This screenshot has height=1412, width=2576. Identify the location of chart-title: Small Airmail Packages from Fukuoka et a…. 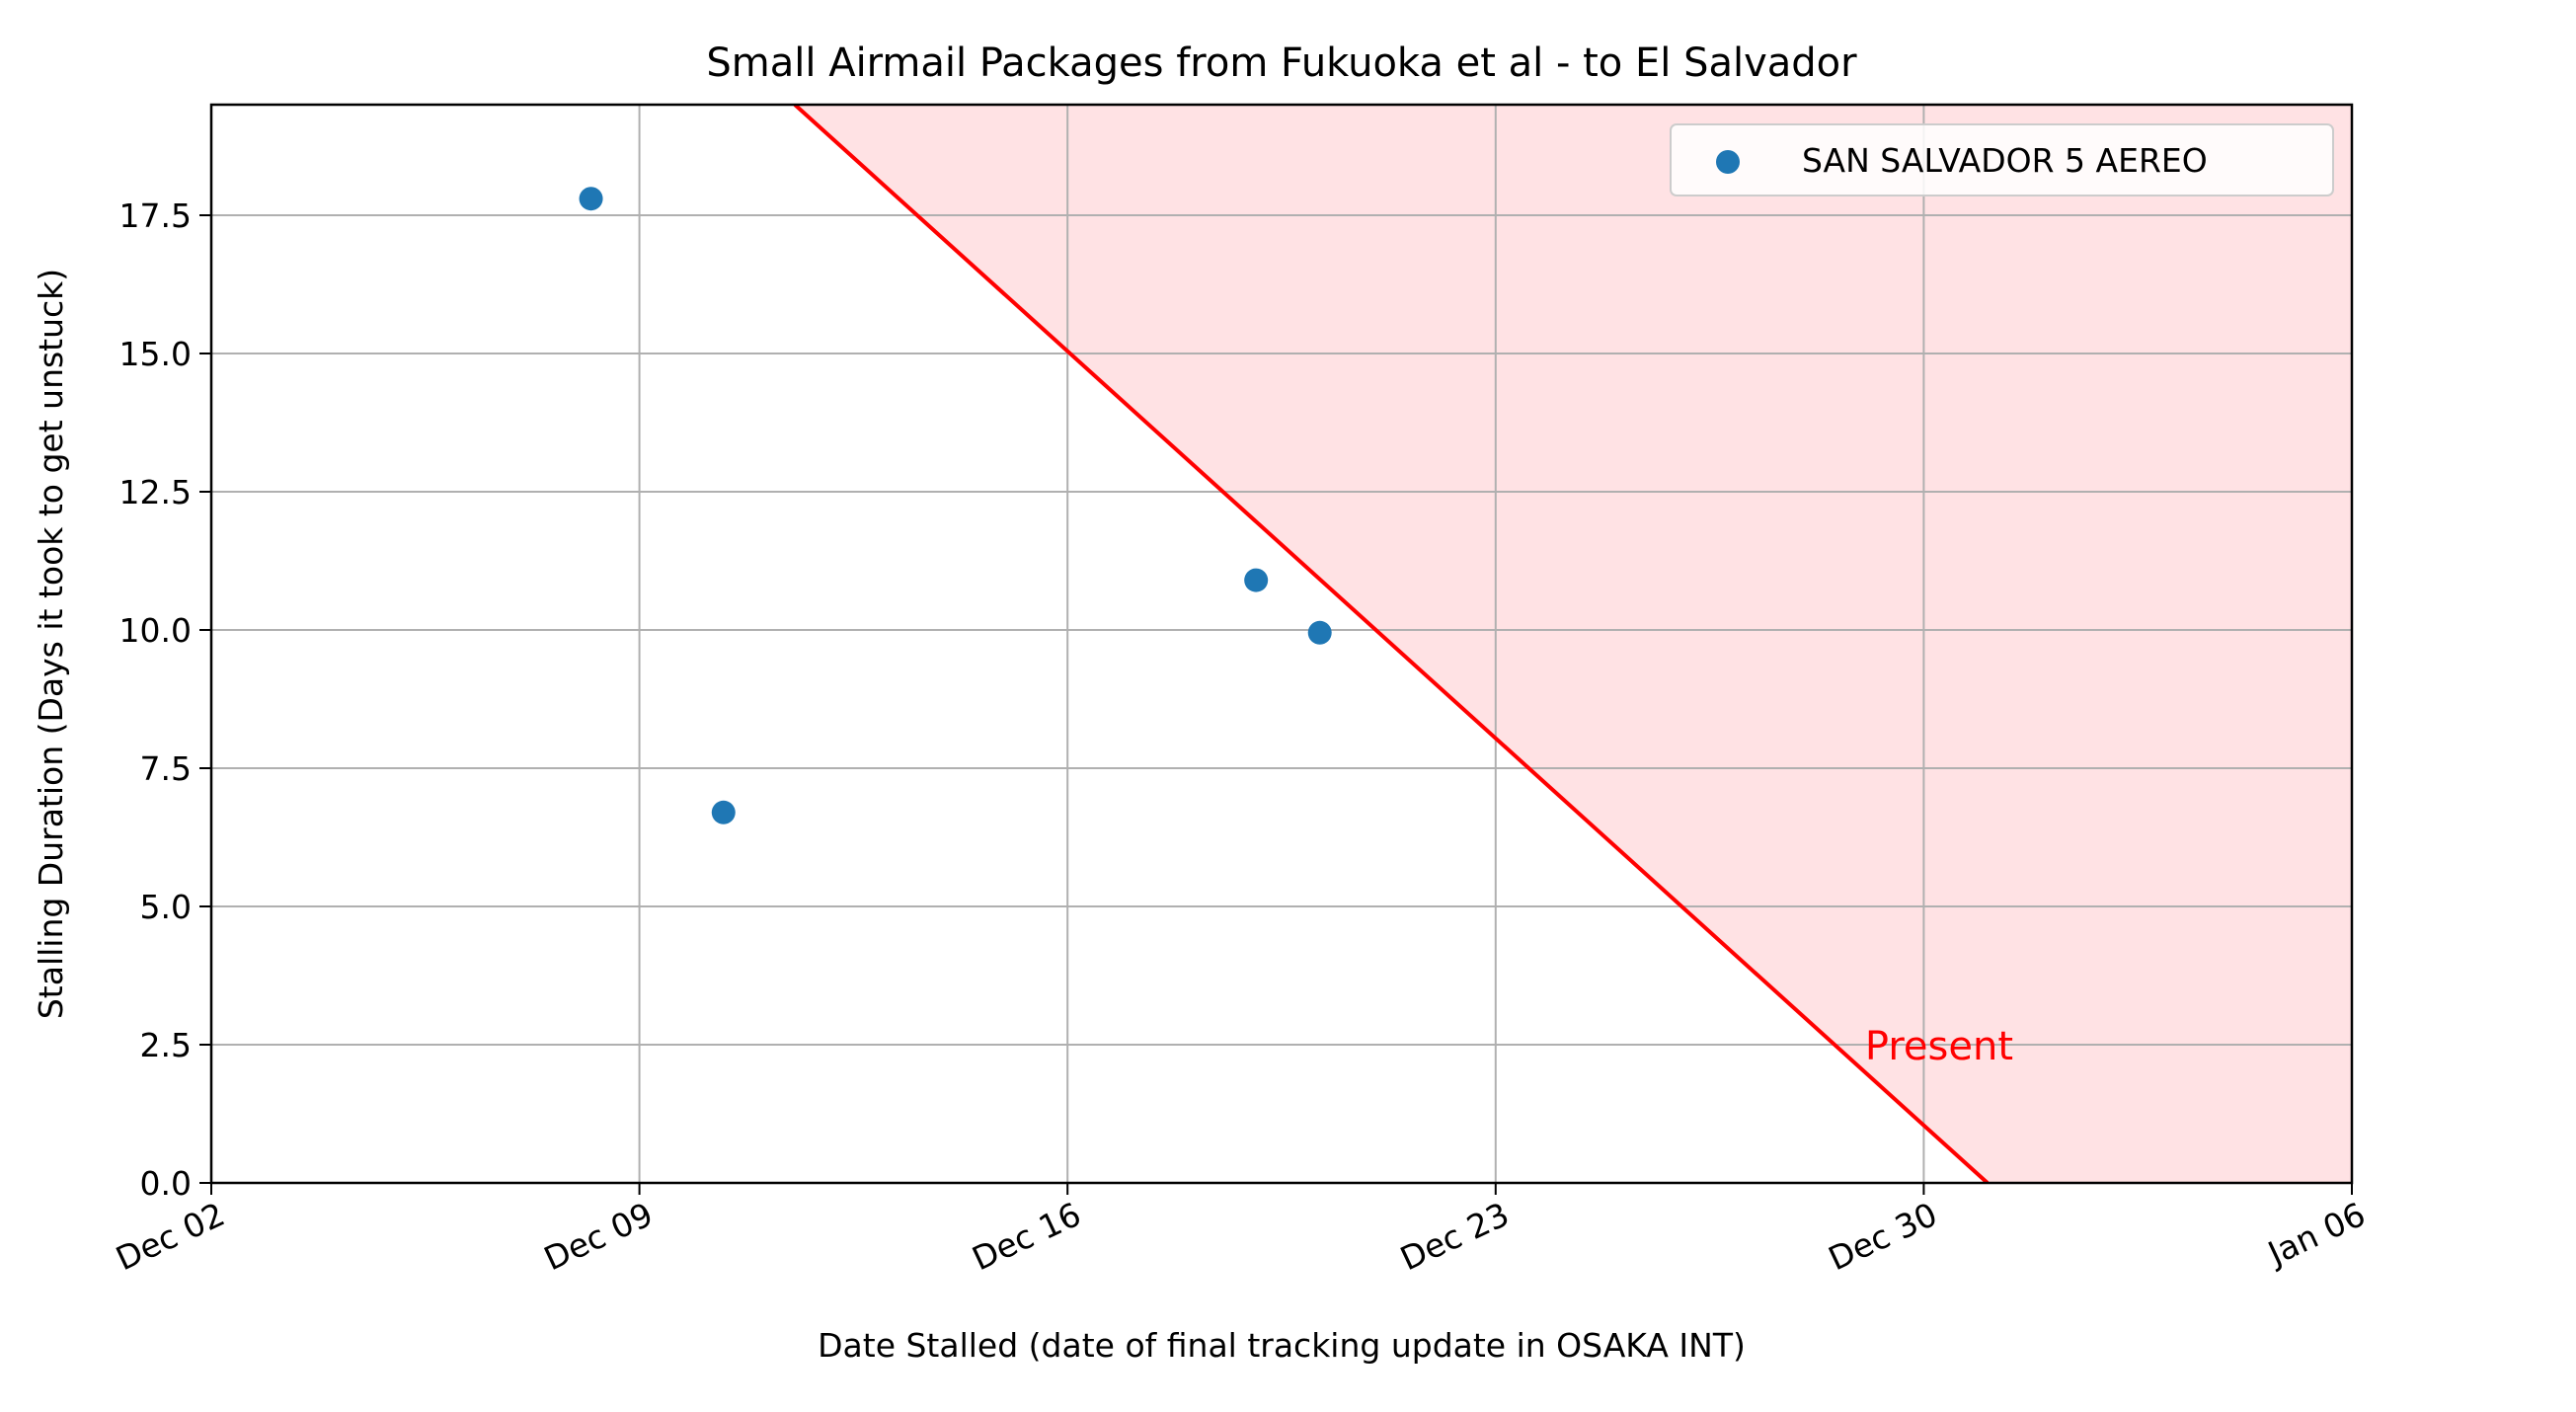
(1281, 63).